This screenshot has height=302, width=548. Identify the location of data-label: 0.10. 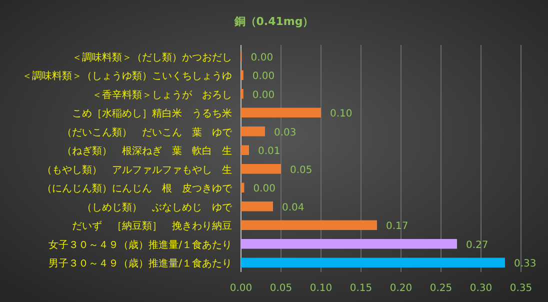
(341, 114).